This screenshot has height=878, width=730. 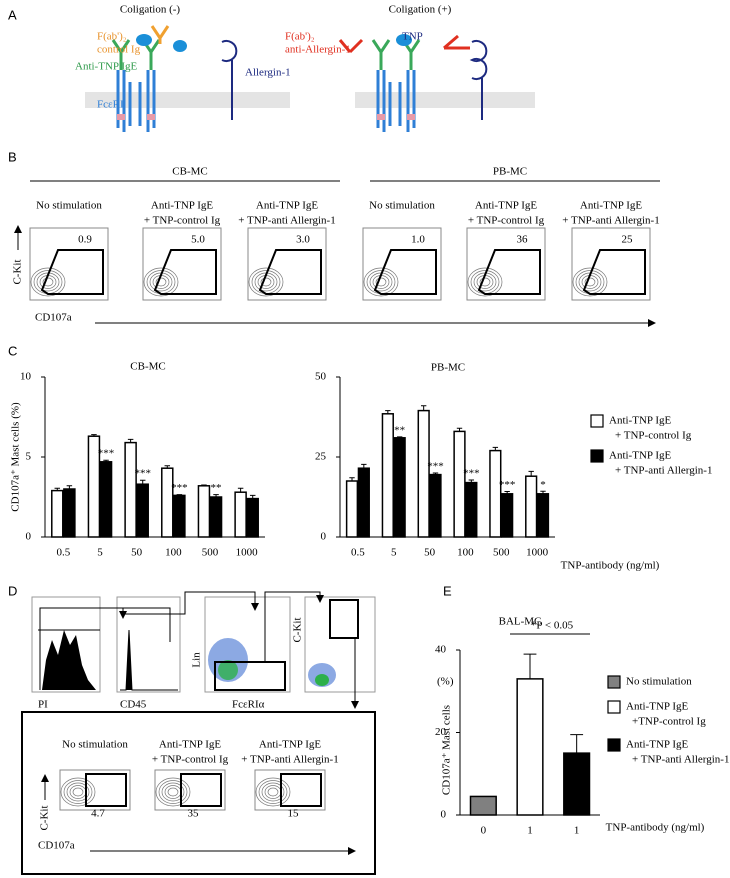 I want to click on axis-label: PI, so click(x=43, y=705).